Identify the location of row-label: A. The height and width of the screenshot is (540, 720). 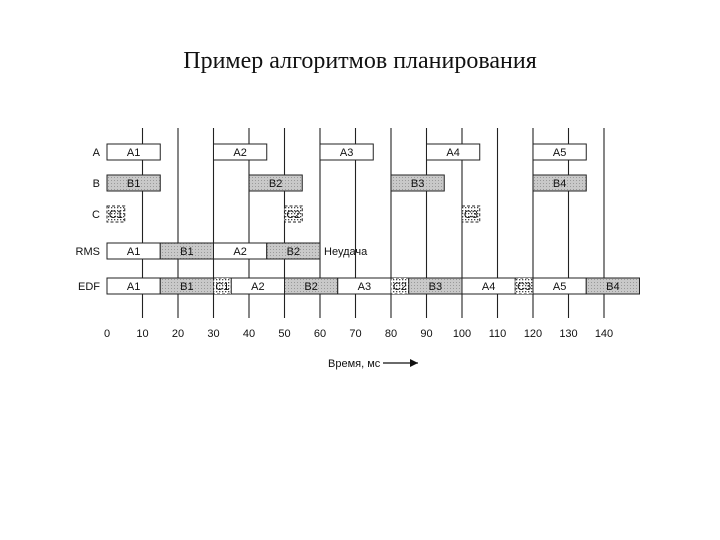
(97, 153).